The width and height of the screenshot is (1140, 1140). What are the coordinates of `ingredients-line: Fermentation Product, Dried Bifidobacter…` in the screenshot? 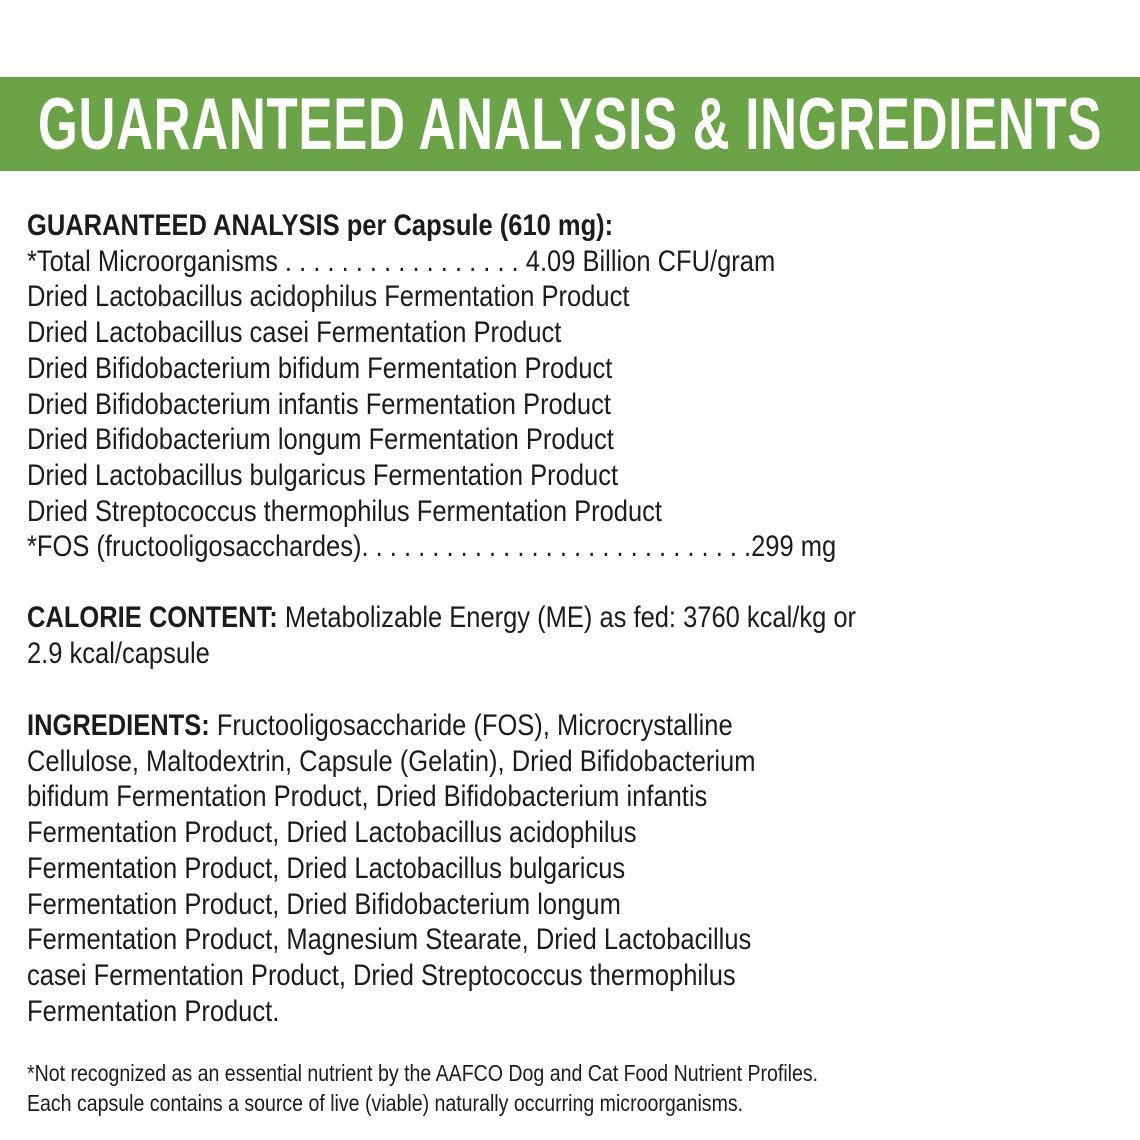 It's located at (324, 904).